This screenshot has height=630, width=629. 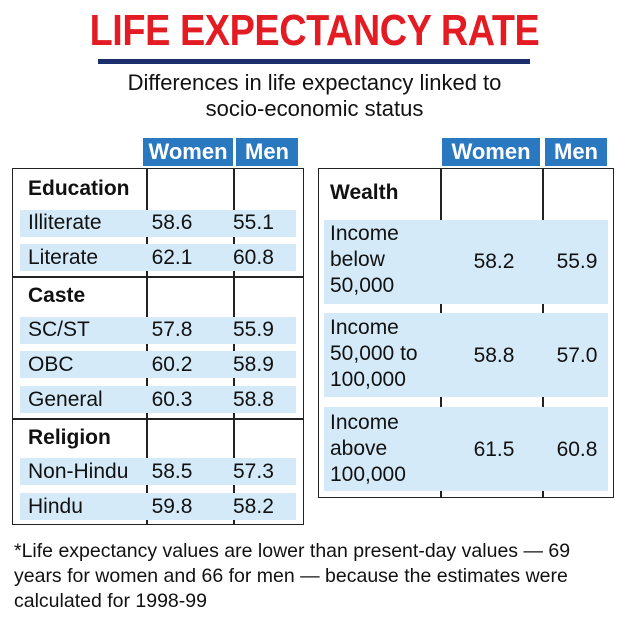 What do you see at coordinates (577, 449) in the screenshot?
I see `value-income-above-men: 60.8` at bounding box center [577, 449].